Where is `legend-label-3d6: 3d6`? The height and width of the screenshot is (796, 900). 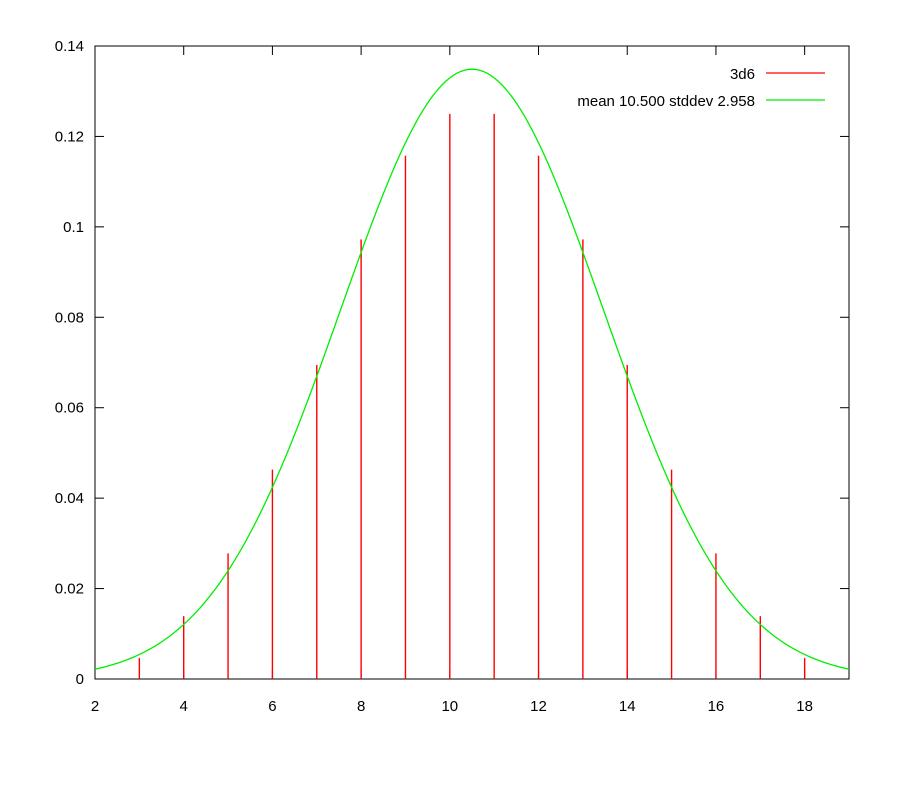 legend-label-3d6: 3d6 is located at coordinates (742, 74).